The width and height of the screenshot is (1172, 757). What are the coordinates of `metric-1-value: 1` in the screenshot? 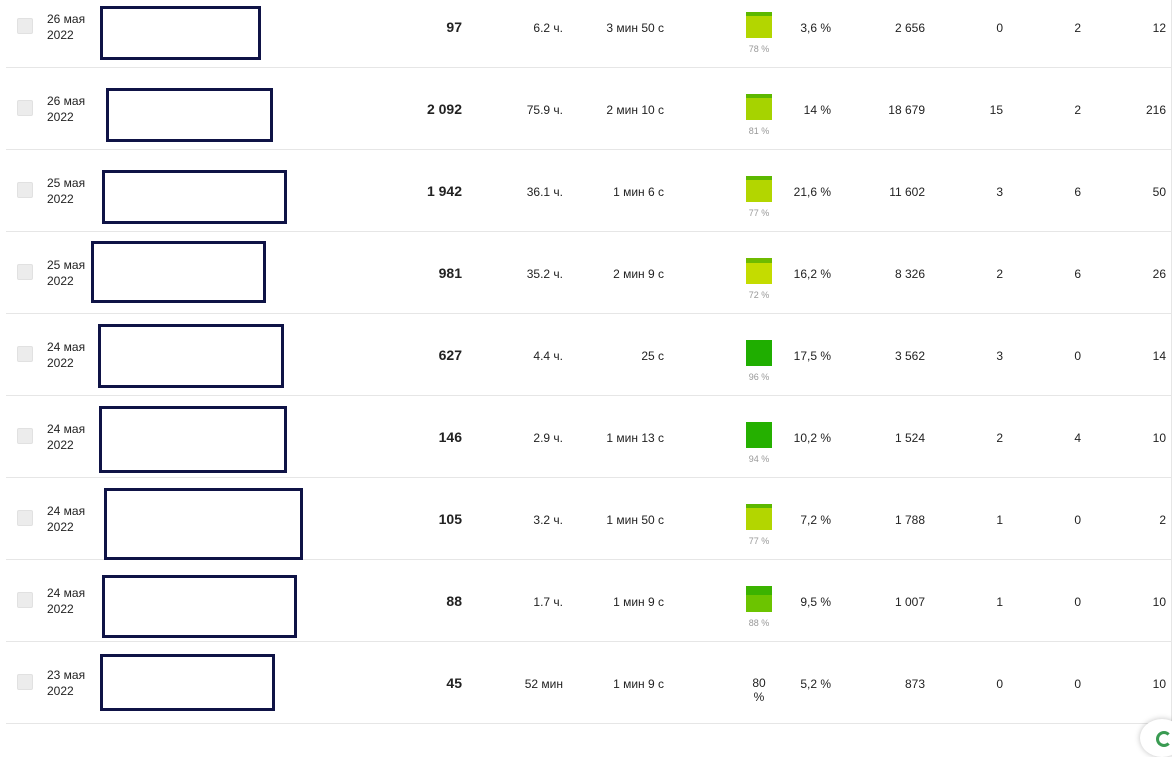 It's located at (999, 602).